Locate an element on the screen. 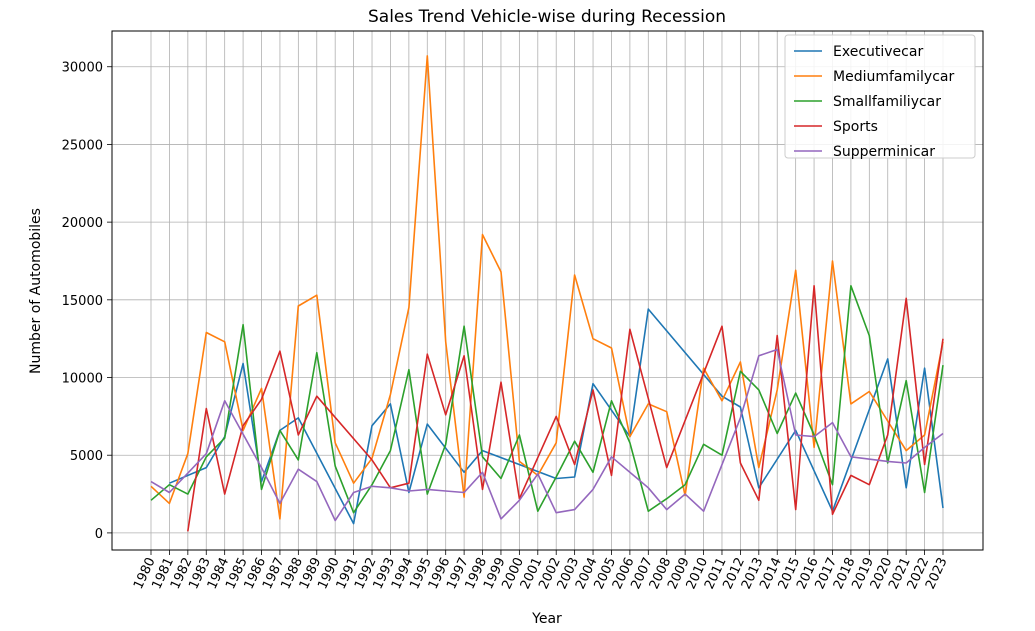 Image resolution: width=1035 pixels, height=631 pixels. y-tick-label: 30000 is located at coordinates (82, 68).